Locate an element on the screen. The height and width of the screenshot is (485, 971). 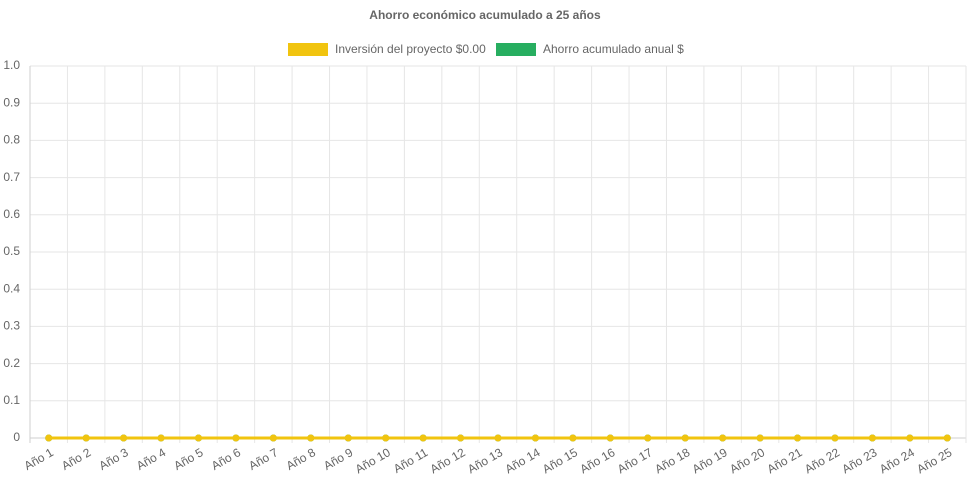
x-tick-label: Año 15 is located at coordinates (560, 460).